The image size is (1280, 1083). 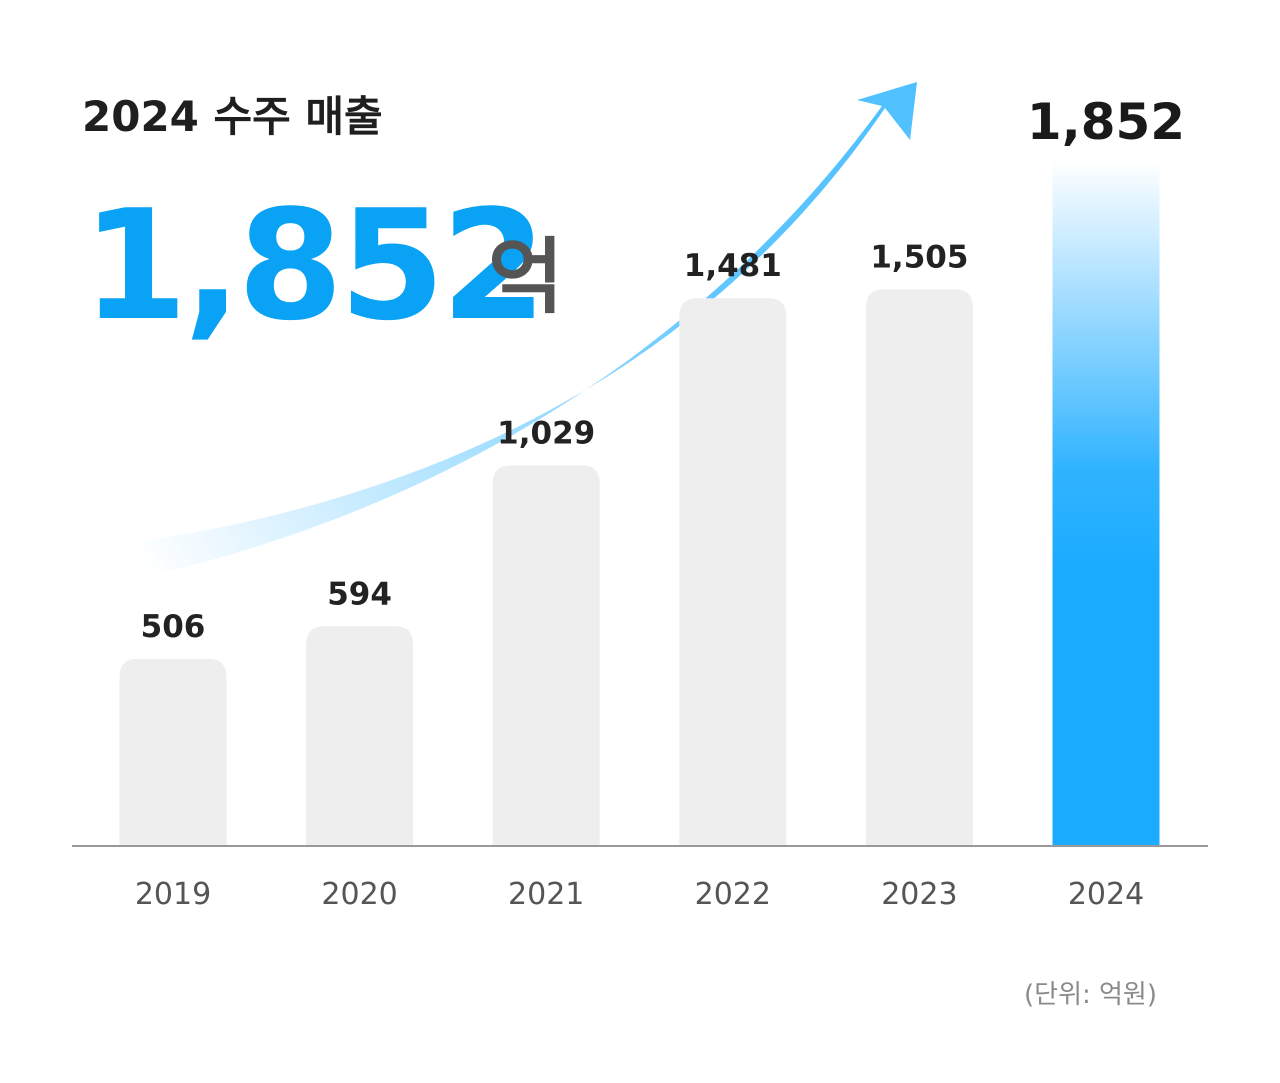 I want to click on x-tick-labels-group: 2019 2020 2021 2022 2023 2024, so click(x=639, y=894).